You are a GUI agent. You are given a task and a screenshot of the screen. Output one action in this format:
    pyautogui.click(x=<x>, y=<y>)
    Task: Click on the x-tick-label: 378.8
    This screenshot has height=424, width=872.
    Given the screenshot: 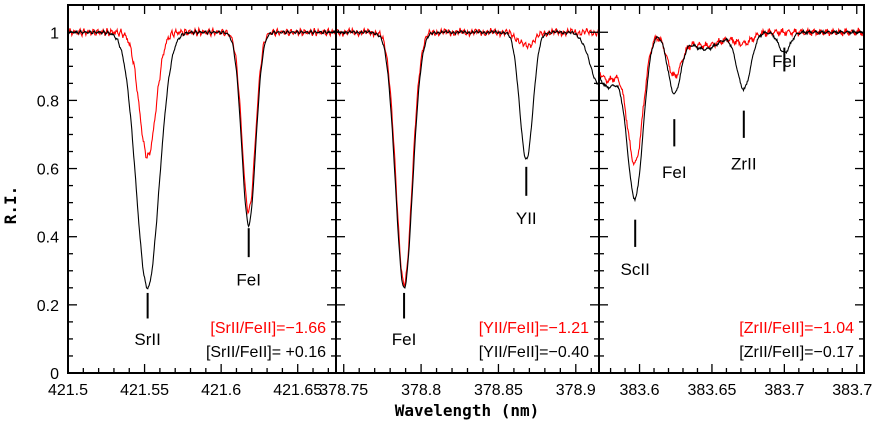 What is the action you would take?
    pyautogui.click(x=421, y=390)
    